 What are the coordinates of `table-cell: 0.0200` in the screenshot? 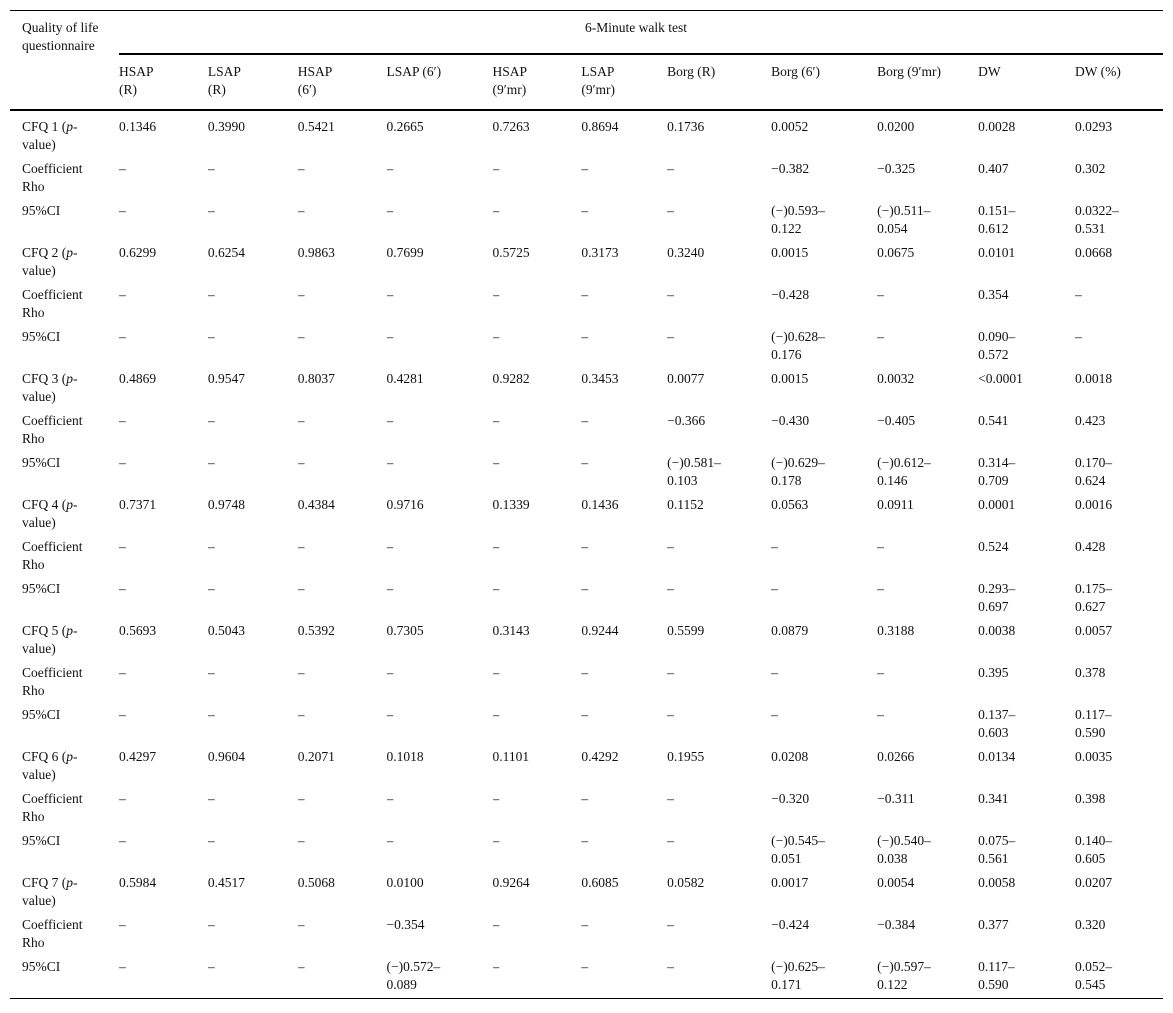 It's located at (896, 126).